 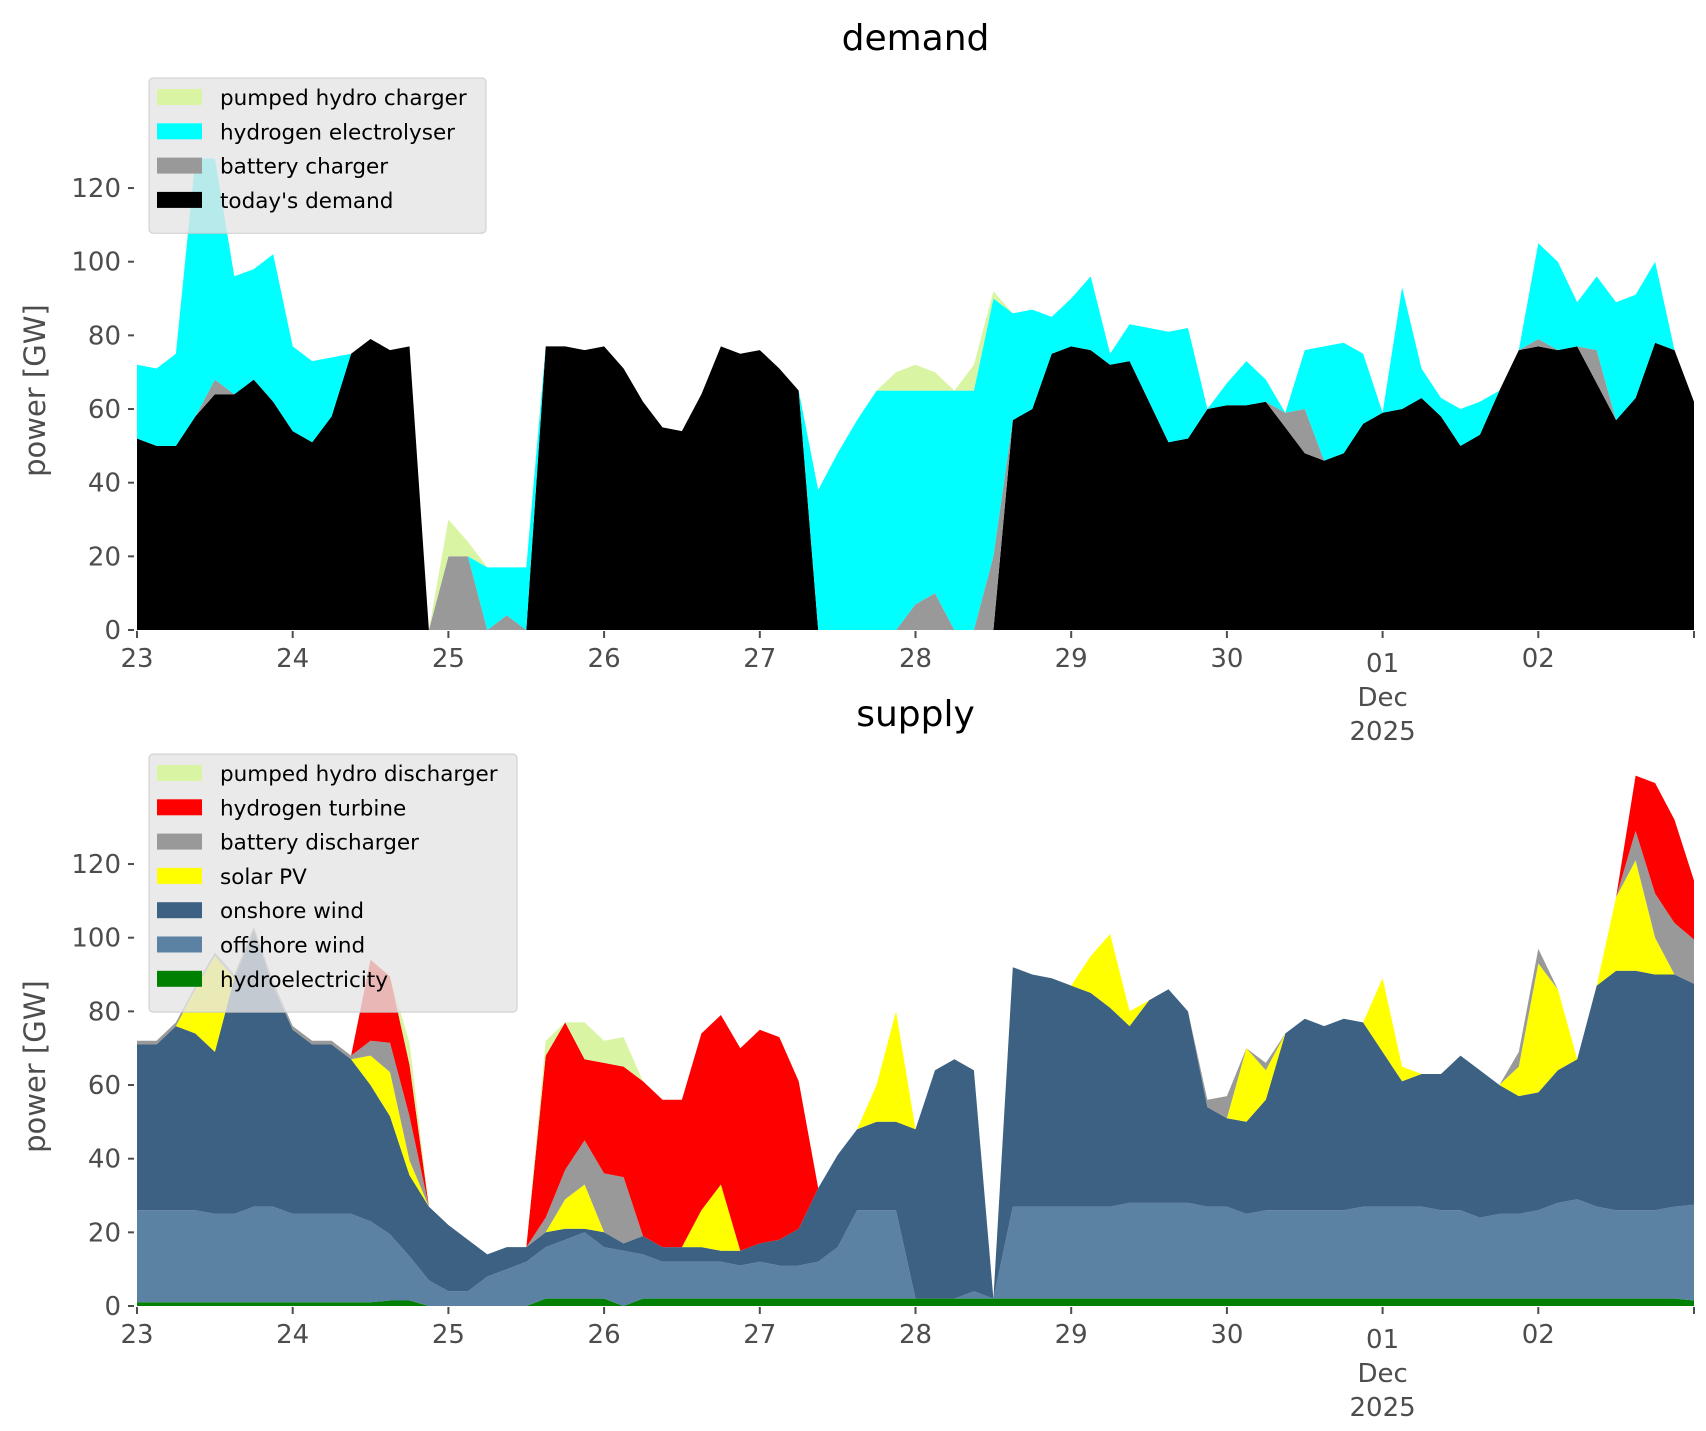 I want to click on demand-ytick-label: 100, so click(x=96, y=263).